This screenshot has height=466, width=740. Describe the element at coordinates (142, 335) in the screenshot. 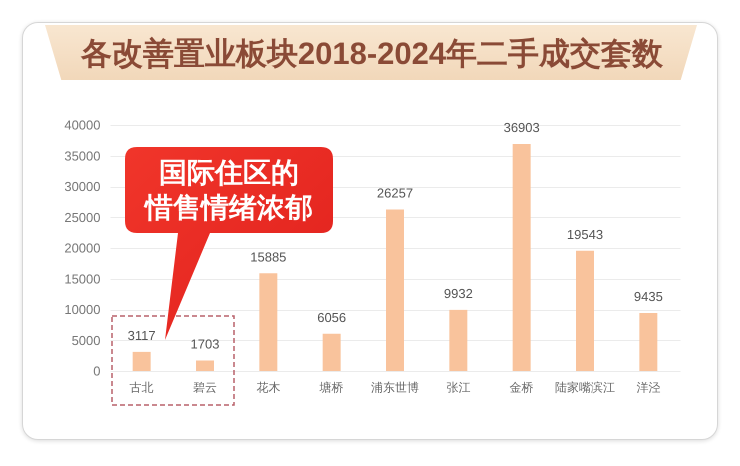

I see `data-label: 3117` at that location.